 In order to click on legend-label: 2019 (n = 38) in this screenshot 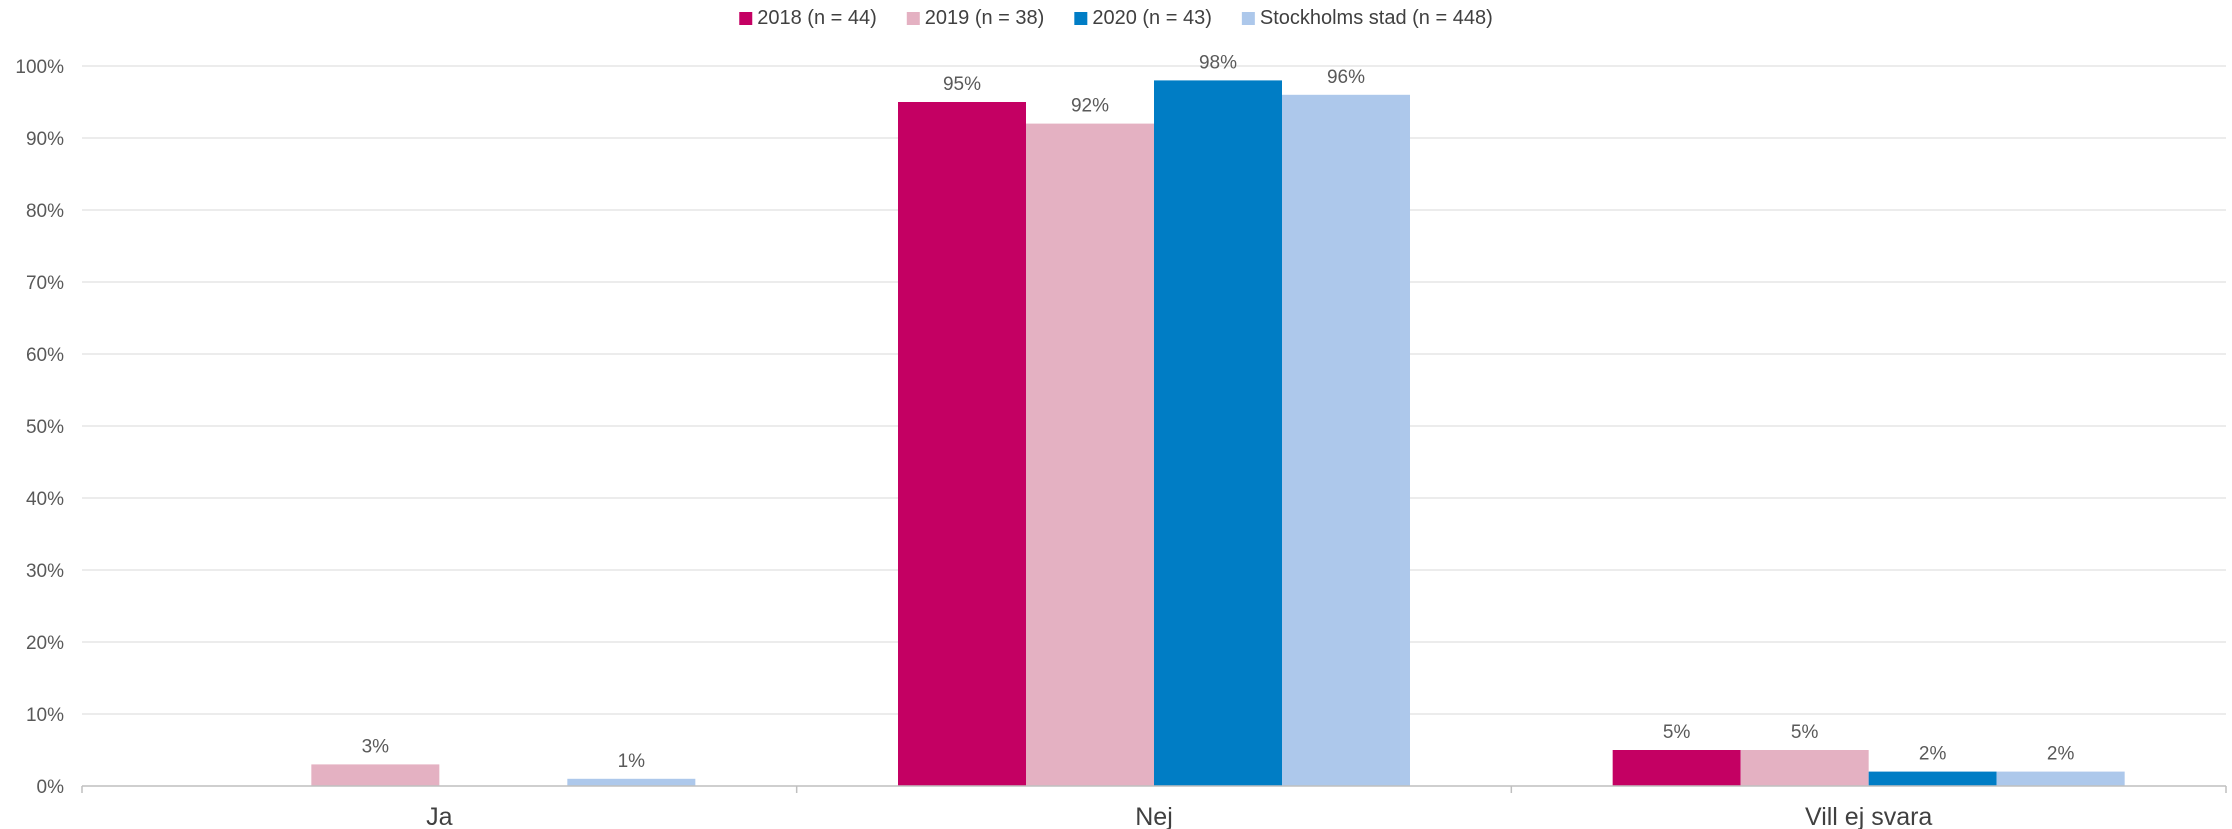, I will do `click(985, 18)`.